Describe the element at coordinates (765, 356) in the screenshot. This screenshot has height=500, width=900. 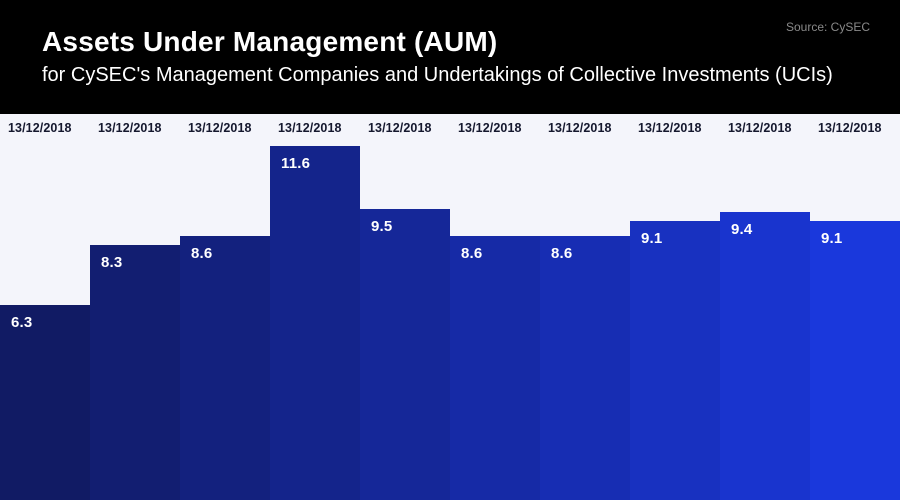
I see `aum-bar-9: 9.4` at that location.